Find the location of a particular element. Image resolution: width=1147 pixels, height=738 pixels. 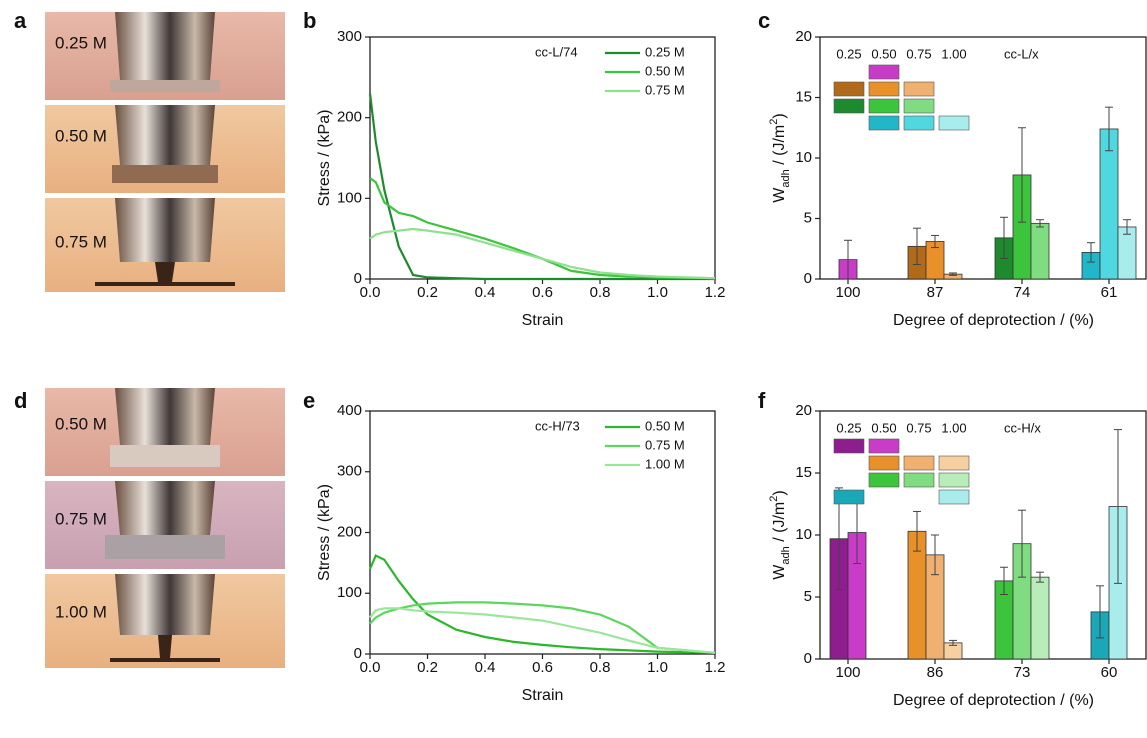

y-axis-title-part: ) is located at coordinates (779, 115).